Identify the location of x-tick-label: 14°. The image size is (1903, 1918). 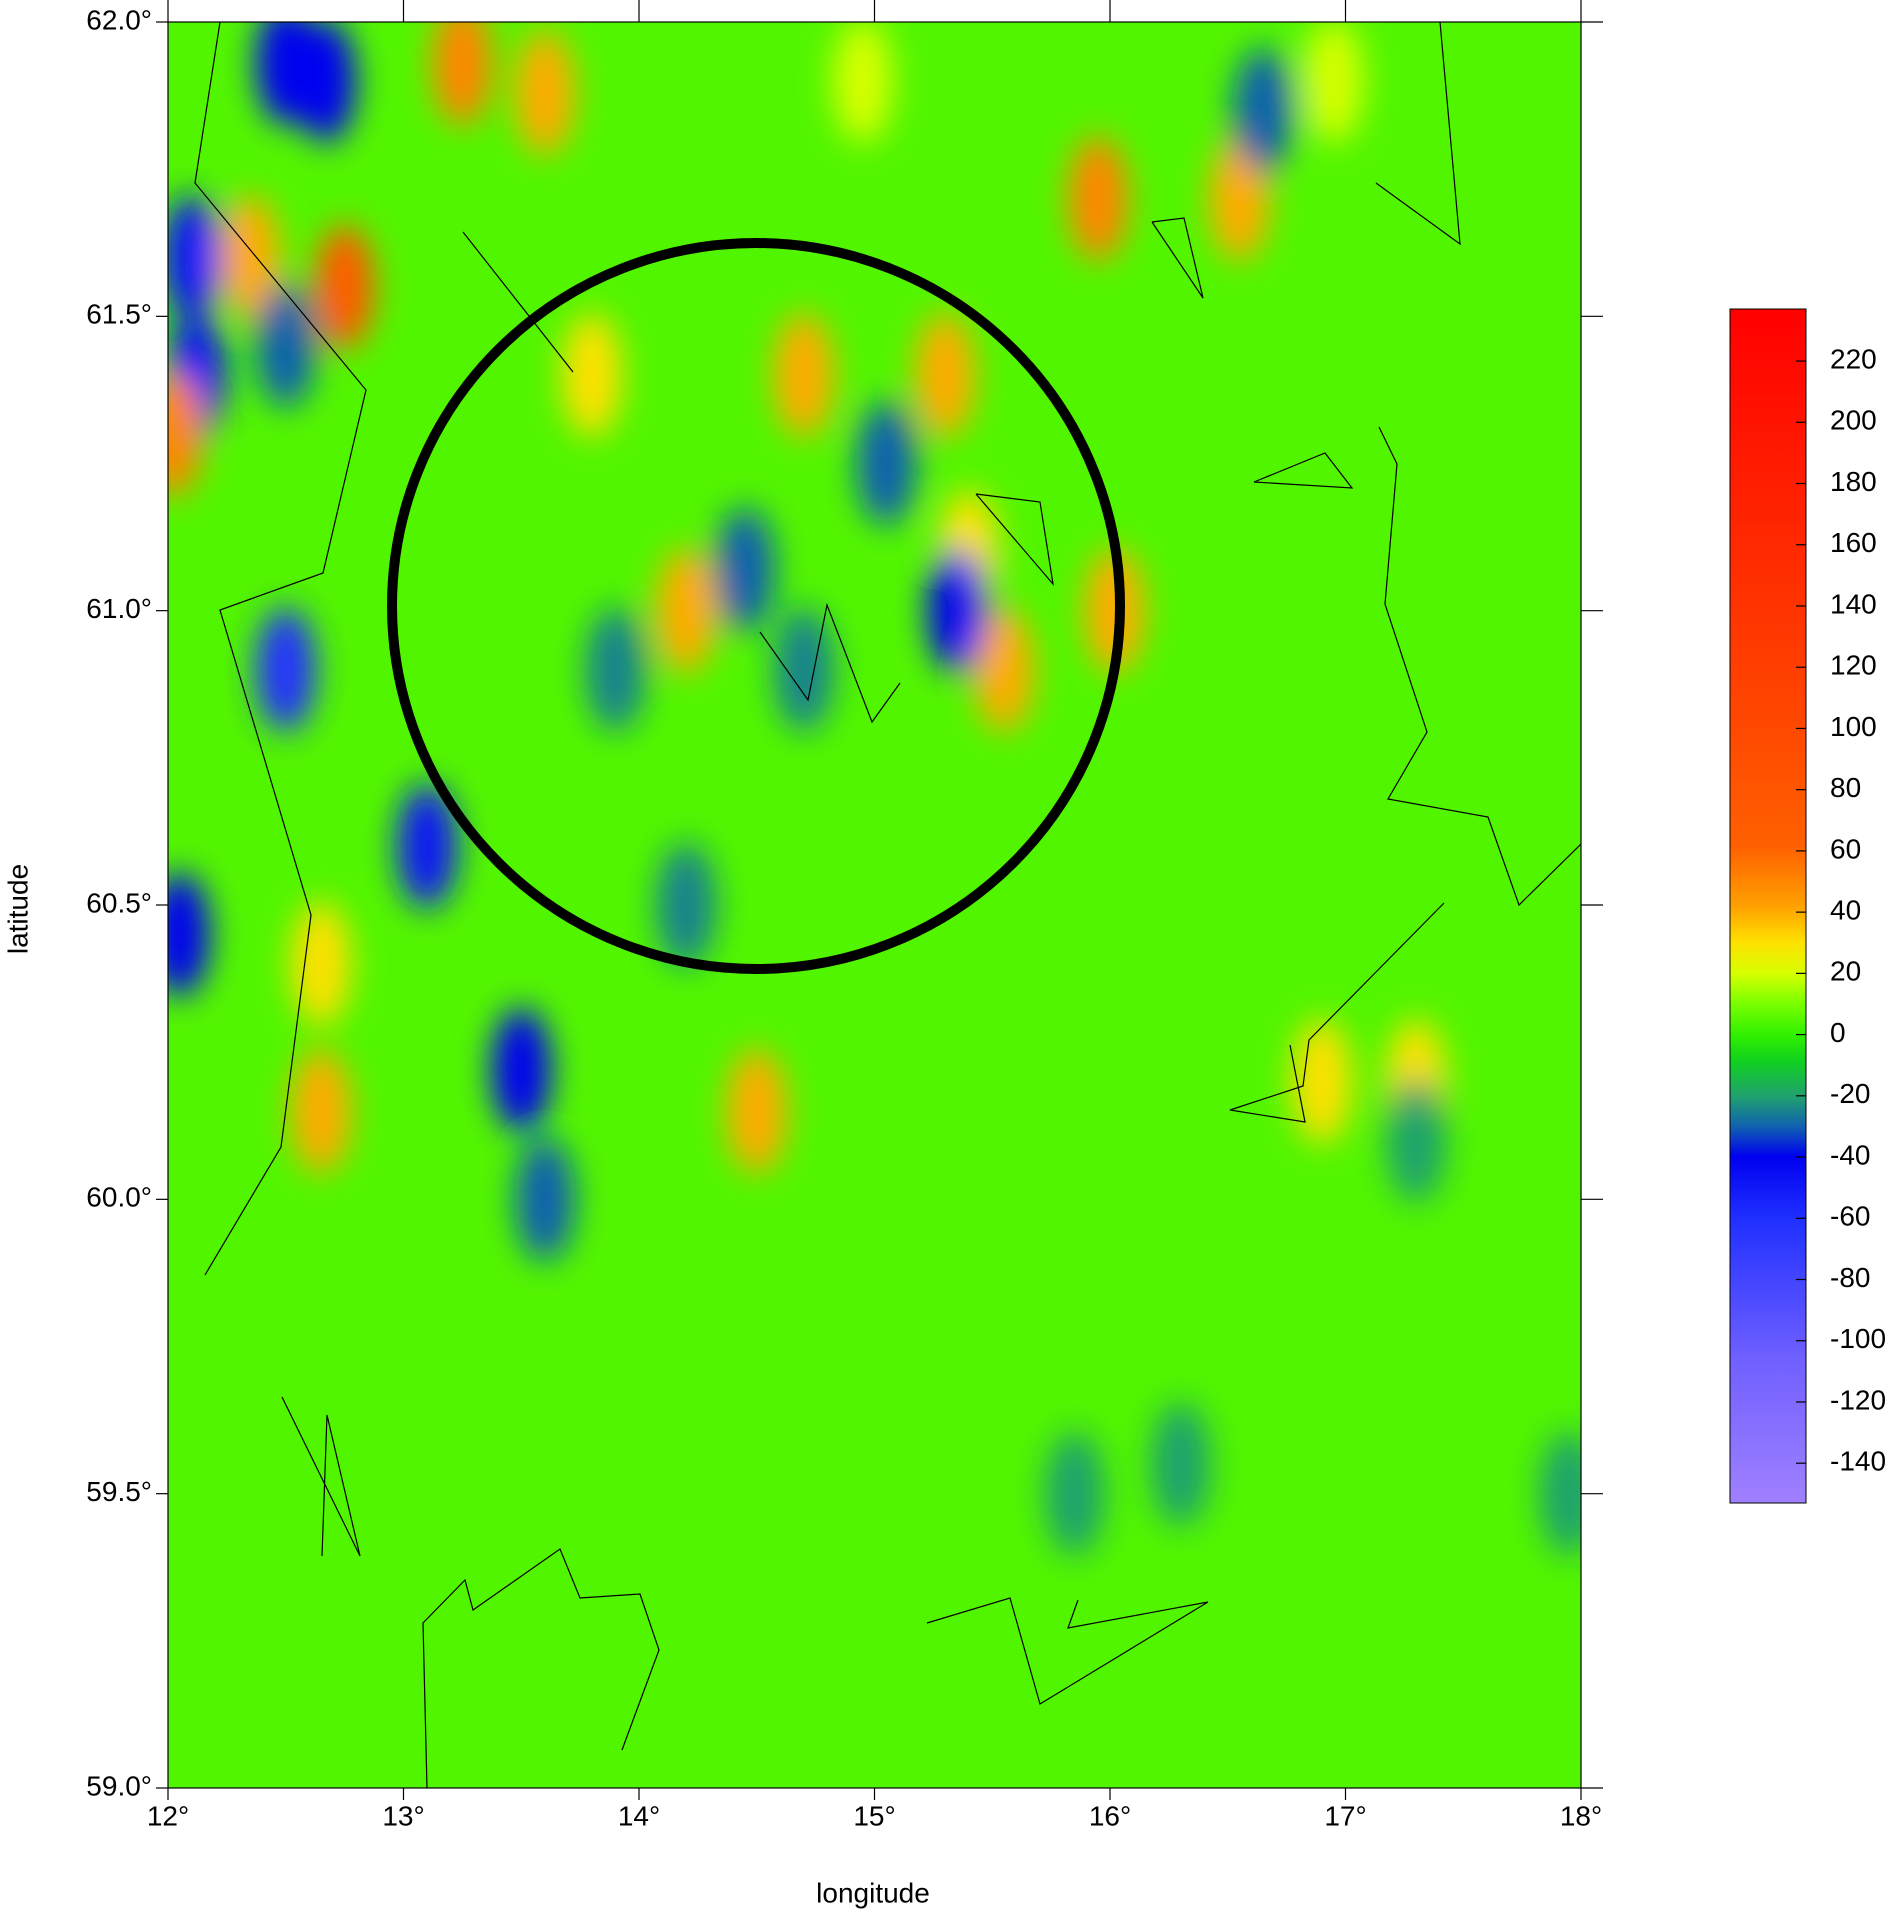
(639, 1815).